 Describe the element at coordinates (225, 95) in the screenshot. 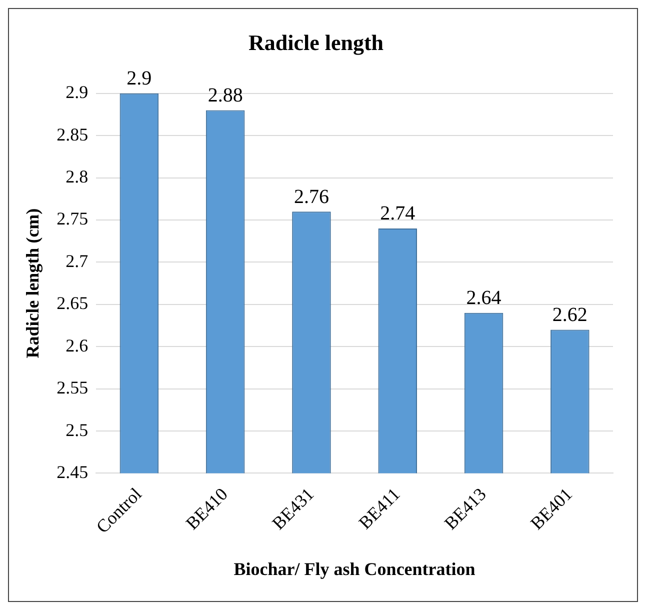

I see `data-label: 2.88` at that location.